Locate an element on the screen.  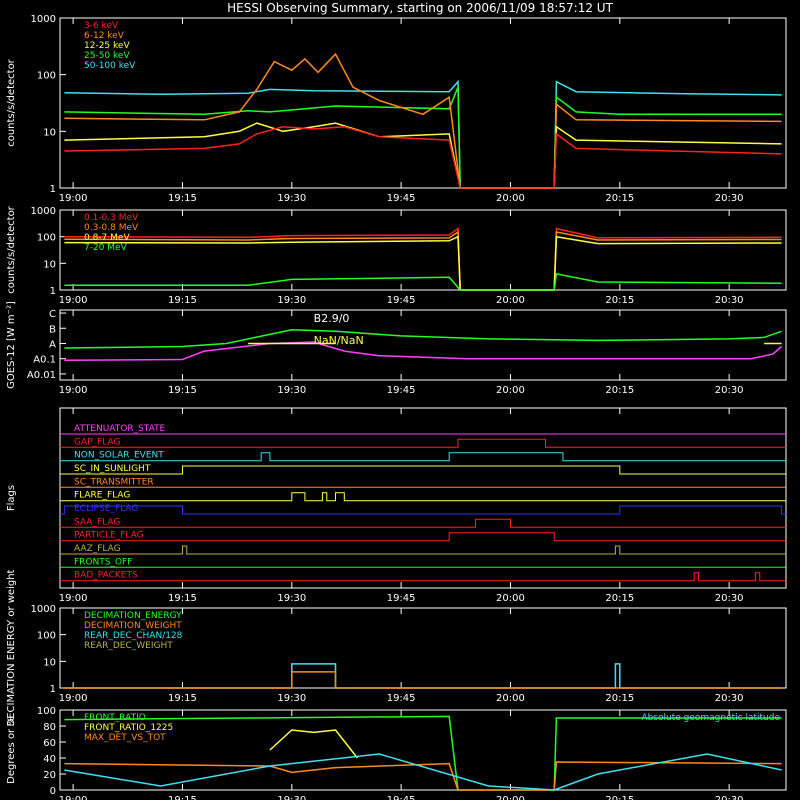
y-tick-label: 80 is located at coordinates (49, 727).